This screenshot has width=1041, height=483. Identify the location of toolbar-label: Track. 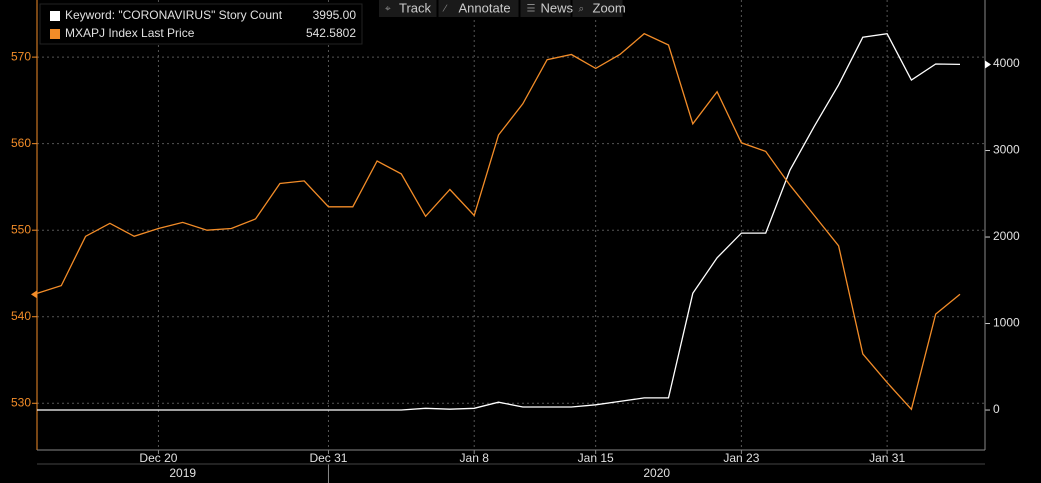
(415, 7).